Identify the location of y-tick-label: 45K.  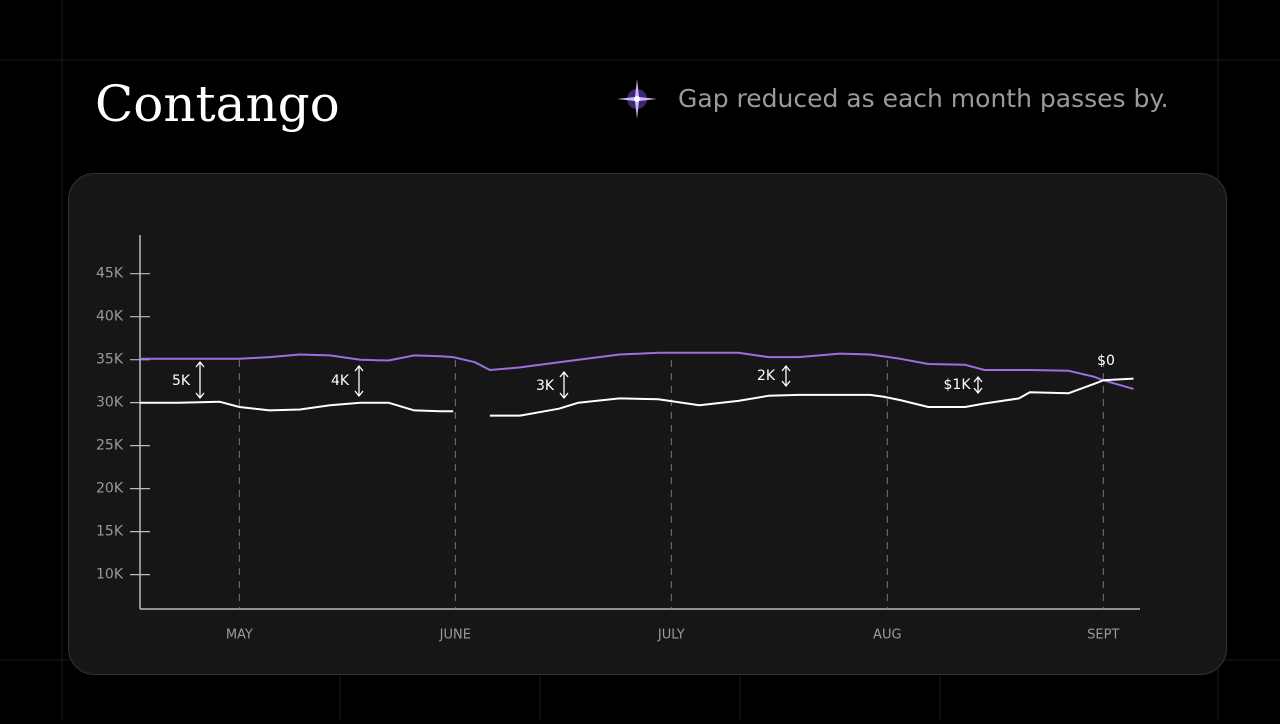
(110, 274).